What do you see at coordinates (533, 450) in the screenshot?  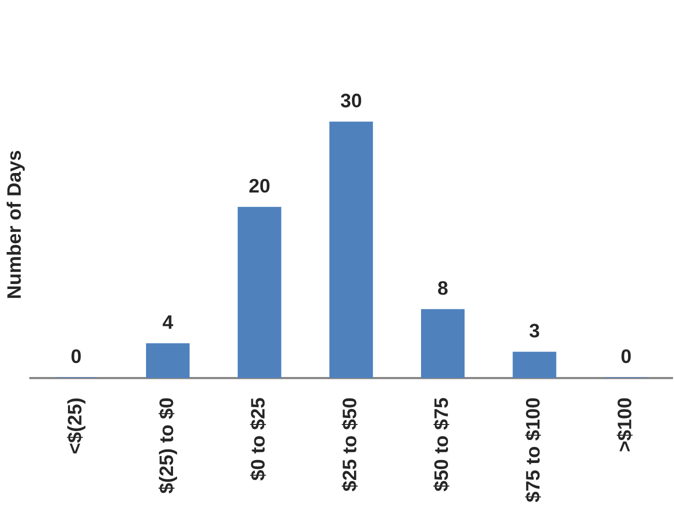 I see `x-tick-label: $75 to $100` at bounding box center [533, 450].